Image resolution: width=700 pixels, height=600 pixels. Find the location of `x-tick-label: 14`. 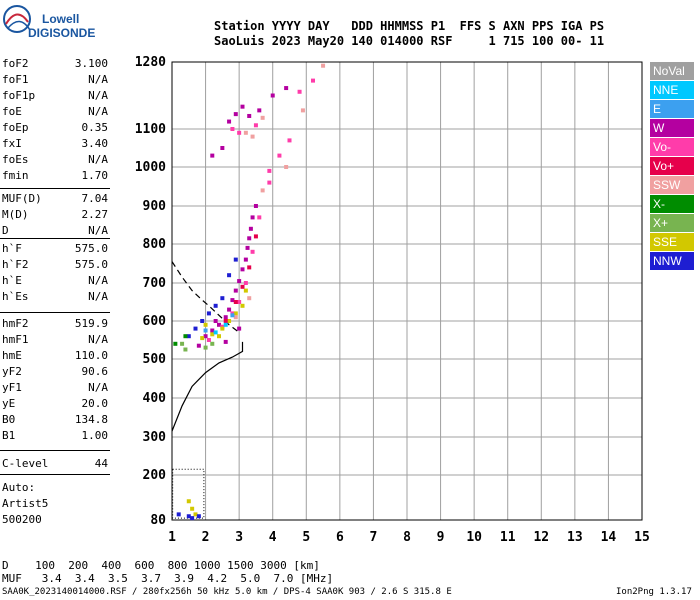

x-tick-label: 14 is located at coordinates (609, 537).